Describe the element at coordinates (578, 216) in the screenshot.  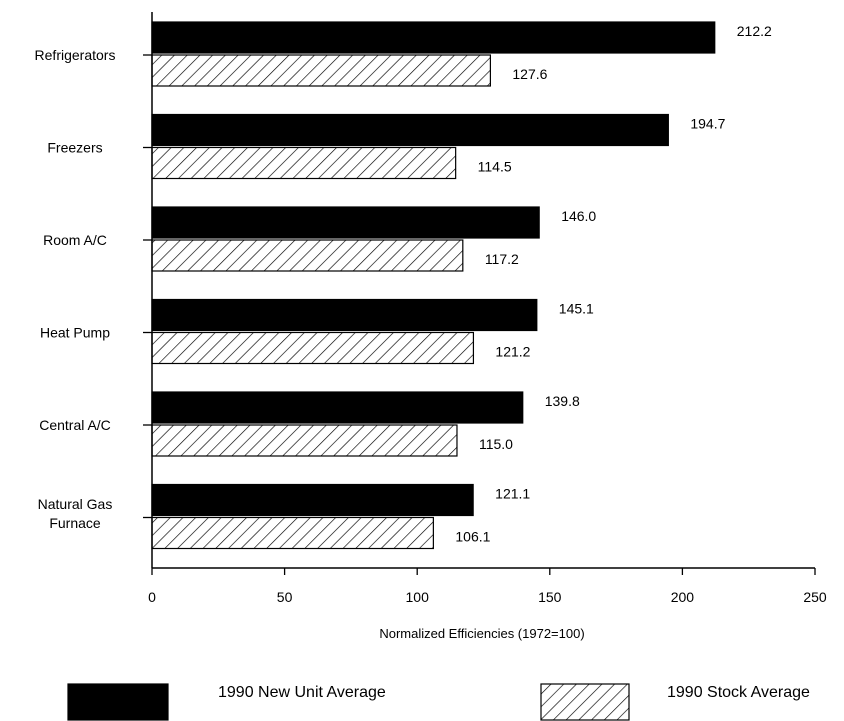
I see `new-unit-value-label-room-a-c: 146.0` at that location.